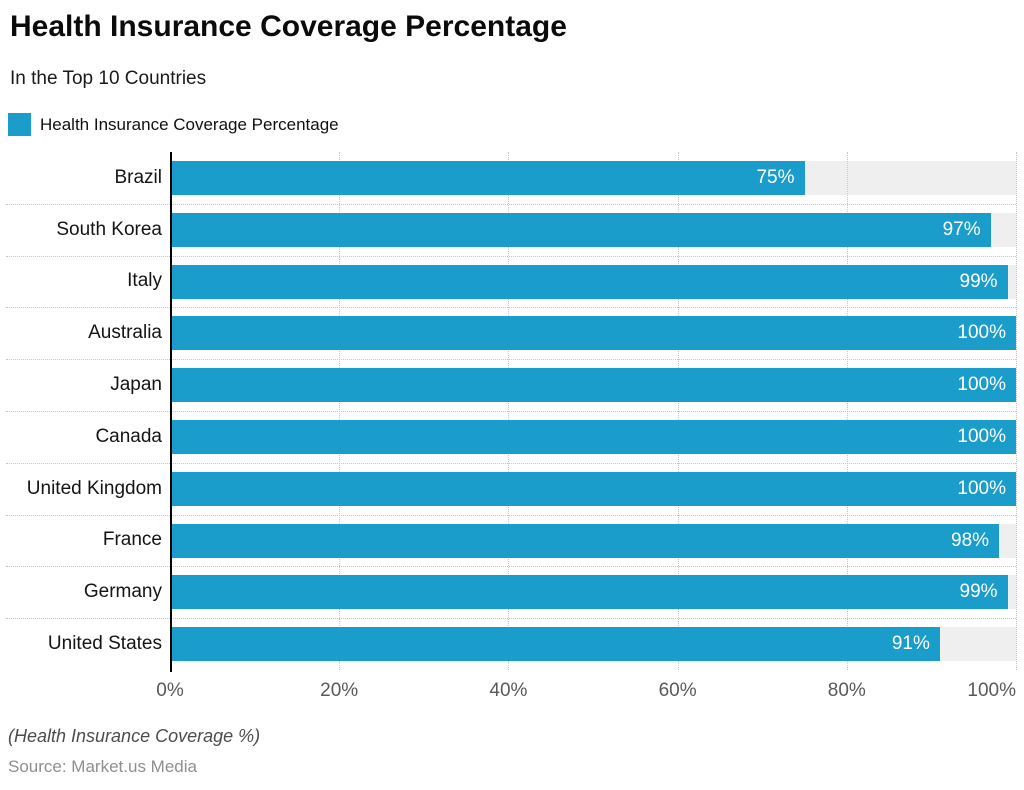  Describe the element at coordinates (102, 766) in the screenshot. I see `source-credit: Source: Market.us Media` at that location.